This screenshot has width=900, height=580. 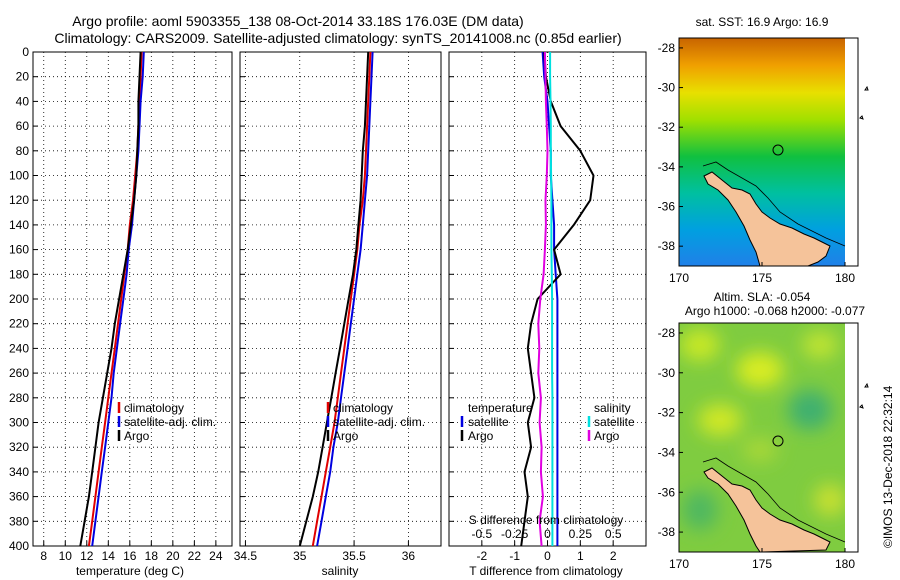 I want to click on x-tick-label: 8, so click(x=43, y=556).